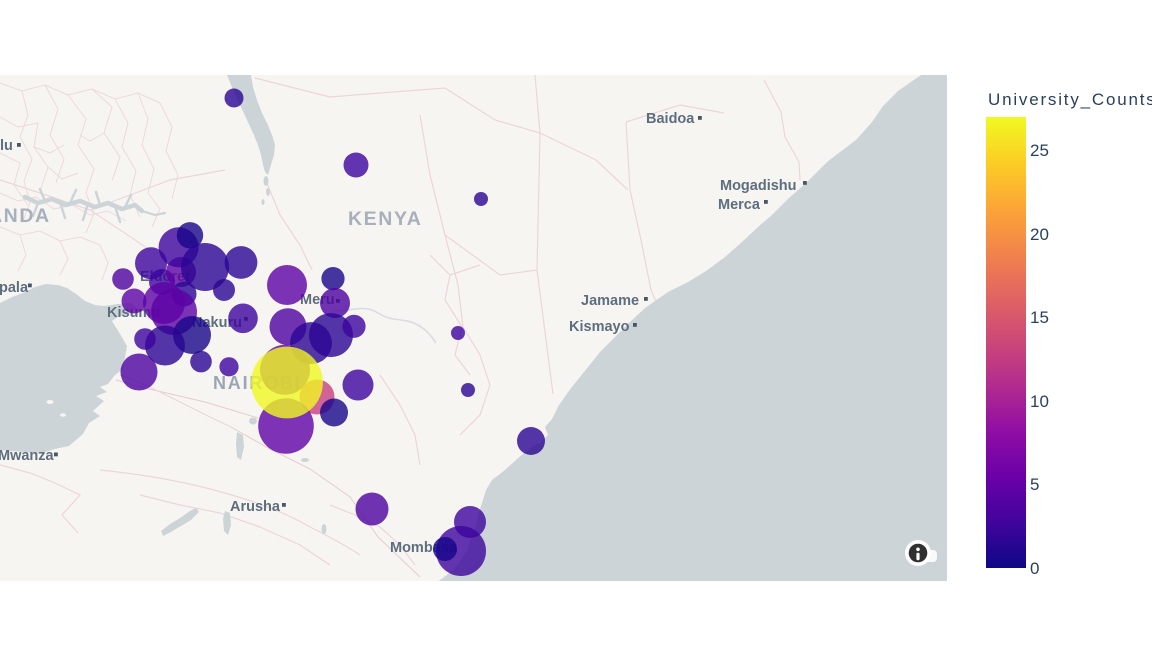  What do you see at coordinates (610, 301) in the screenshot?
I see `svg-text: Jamame` at bounding box center [610, 301].